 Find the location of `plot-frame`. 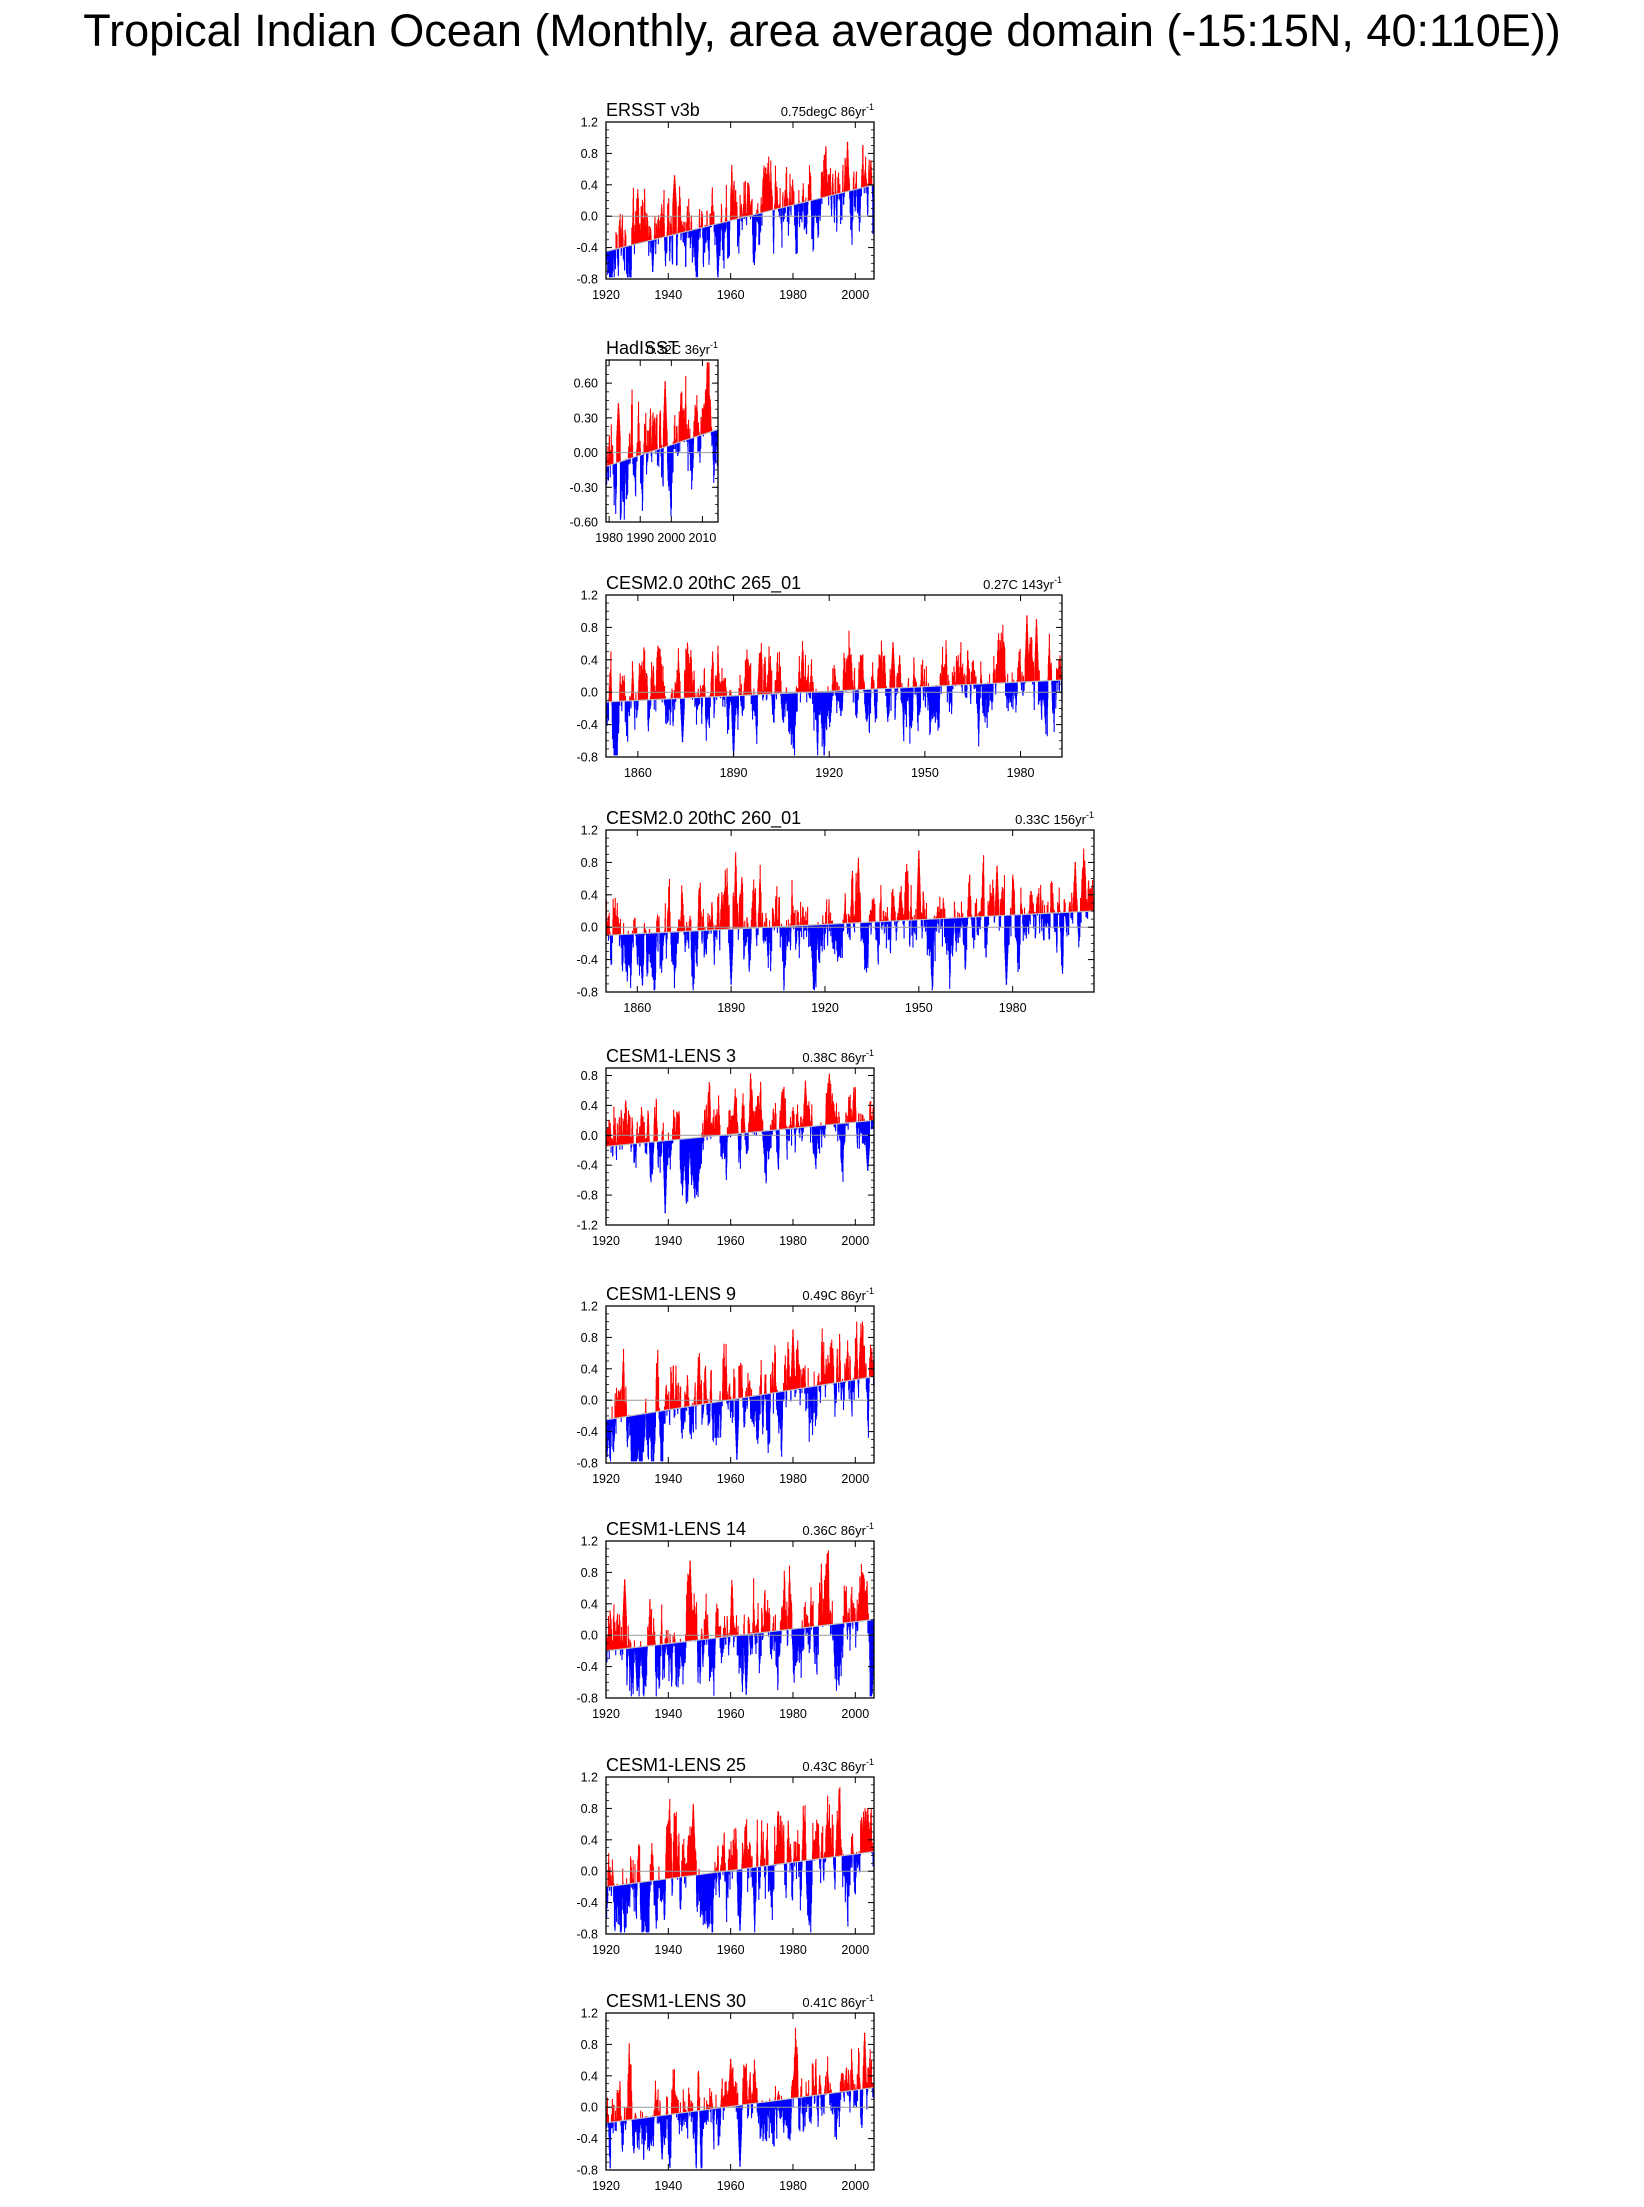

plot-frame is located at coordinates (662, 441).